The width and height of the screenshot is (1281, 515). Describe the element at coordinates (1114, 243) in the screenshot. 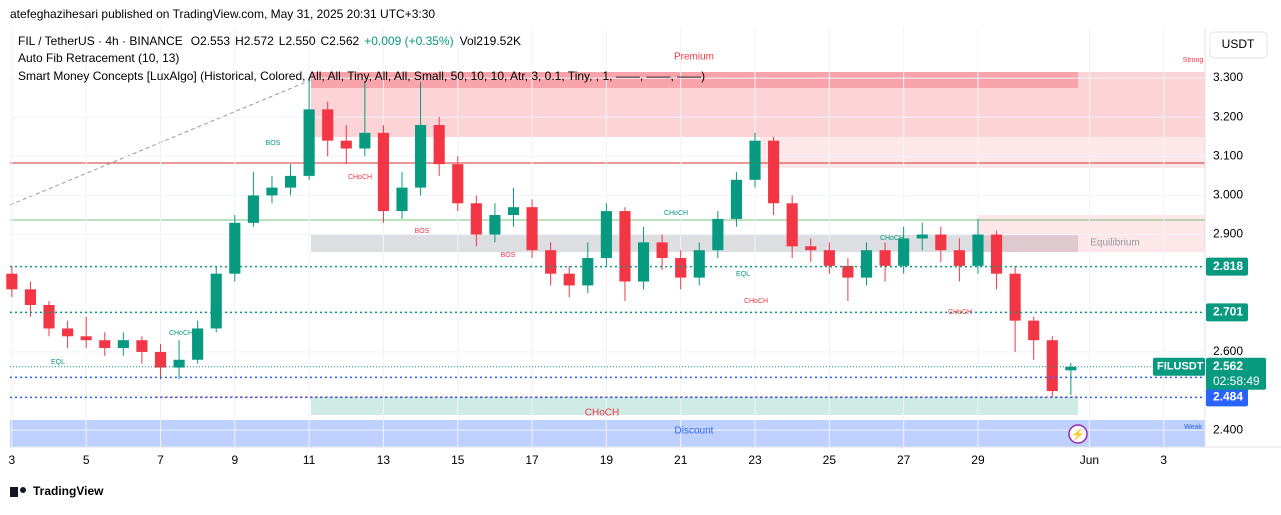

I see `annotation: Equilibrium` at that location.